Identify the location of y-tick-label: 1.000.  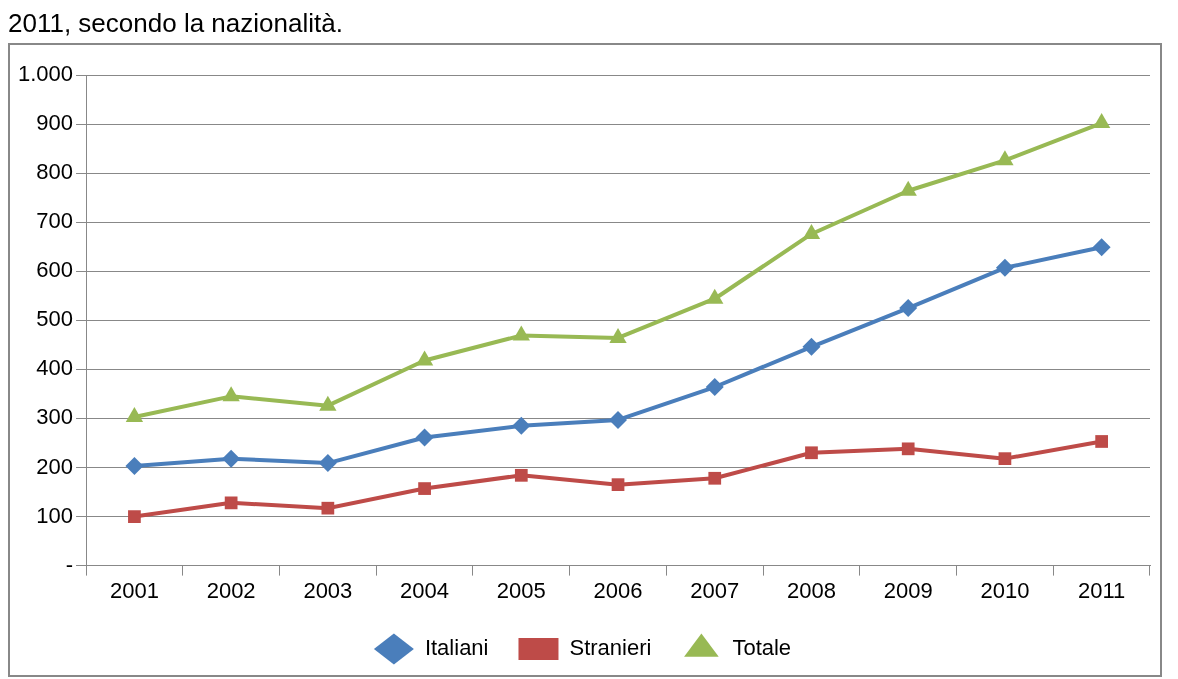
(45, 74).